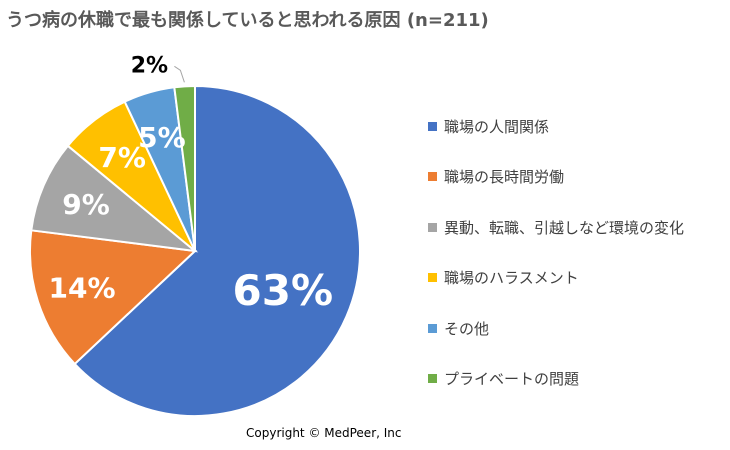  What do you see at coordinates (467, 328) in the screenshot?
I see `legend-label: その他` at bounding box center [467, 328].